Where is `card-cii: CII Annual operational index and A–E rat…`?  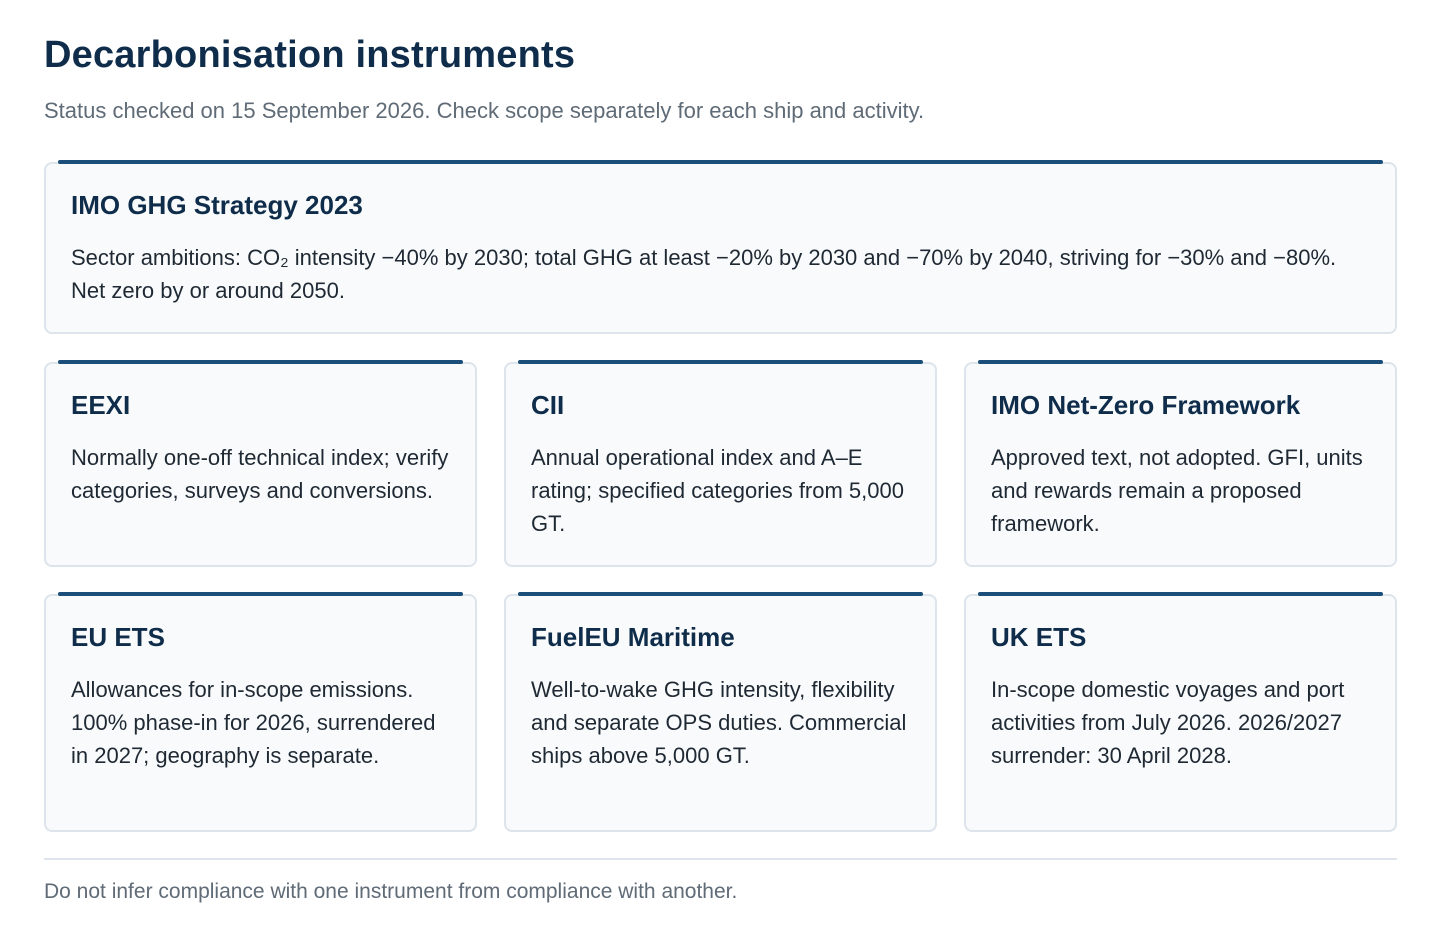 card-cii: CII Annual operational index and A–E rat… is located at coordinates (720, 463).